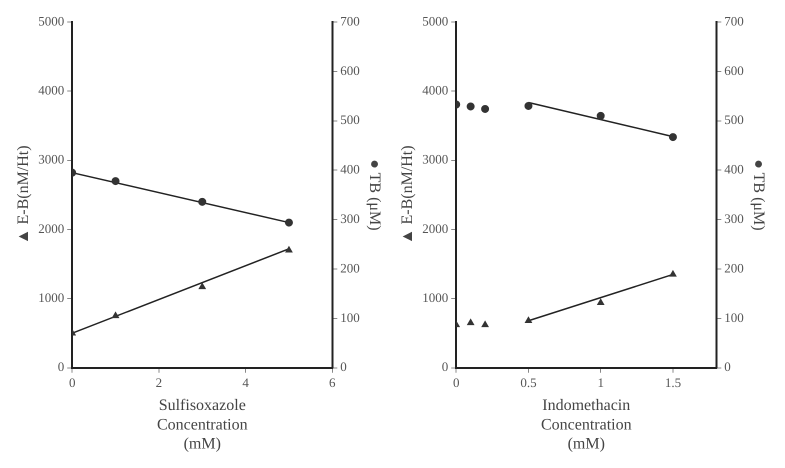 This screenshot has height=468, width=785. What do you see at coordinates (246, 382) in the screenshot?
I see `x-tick-label: 4` at bounding box center [246, 382].